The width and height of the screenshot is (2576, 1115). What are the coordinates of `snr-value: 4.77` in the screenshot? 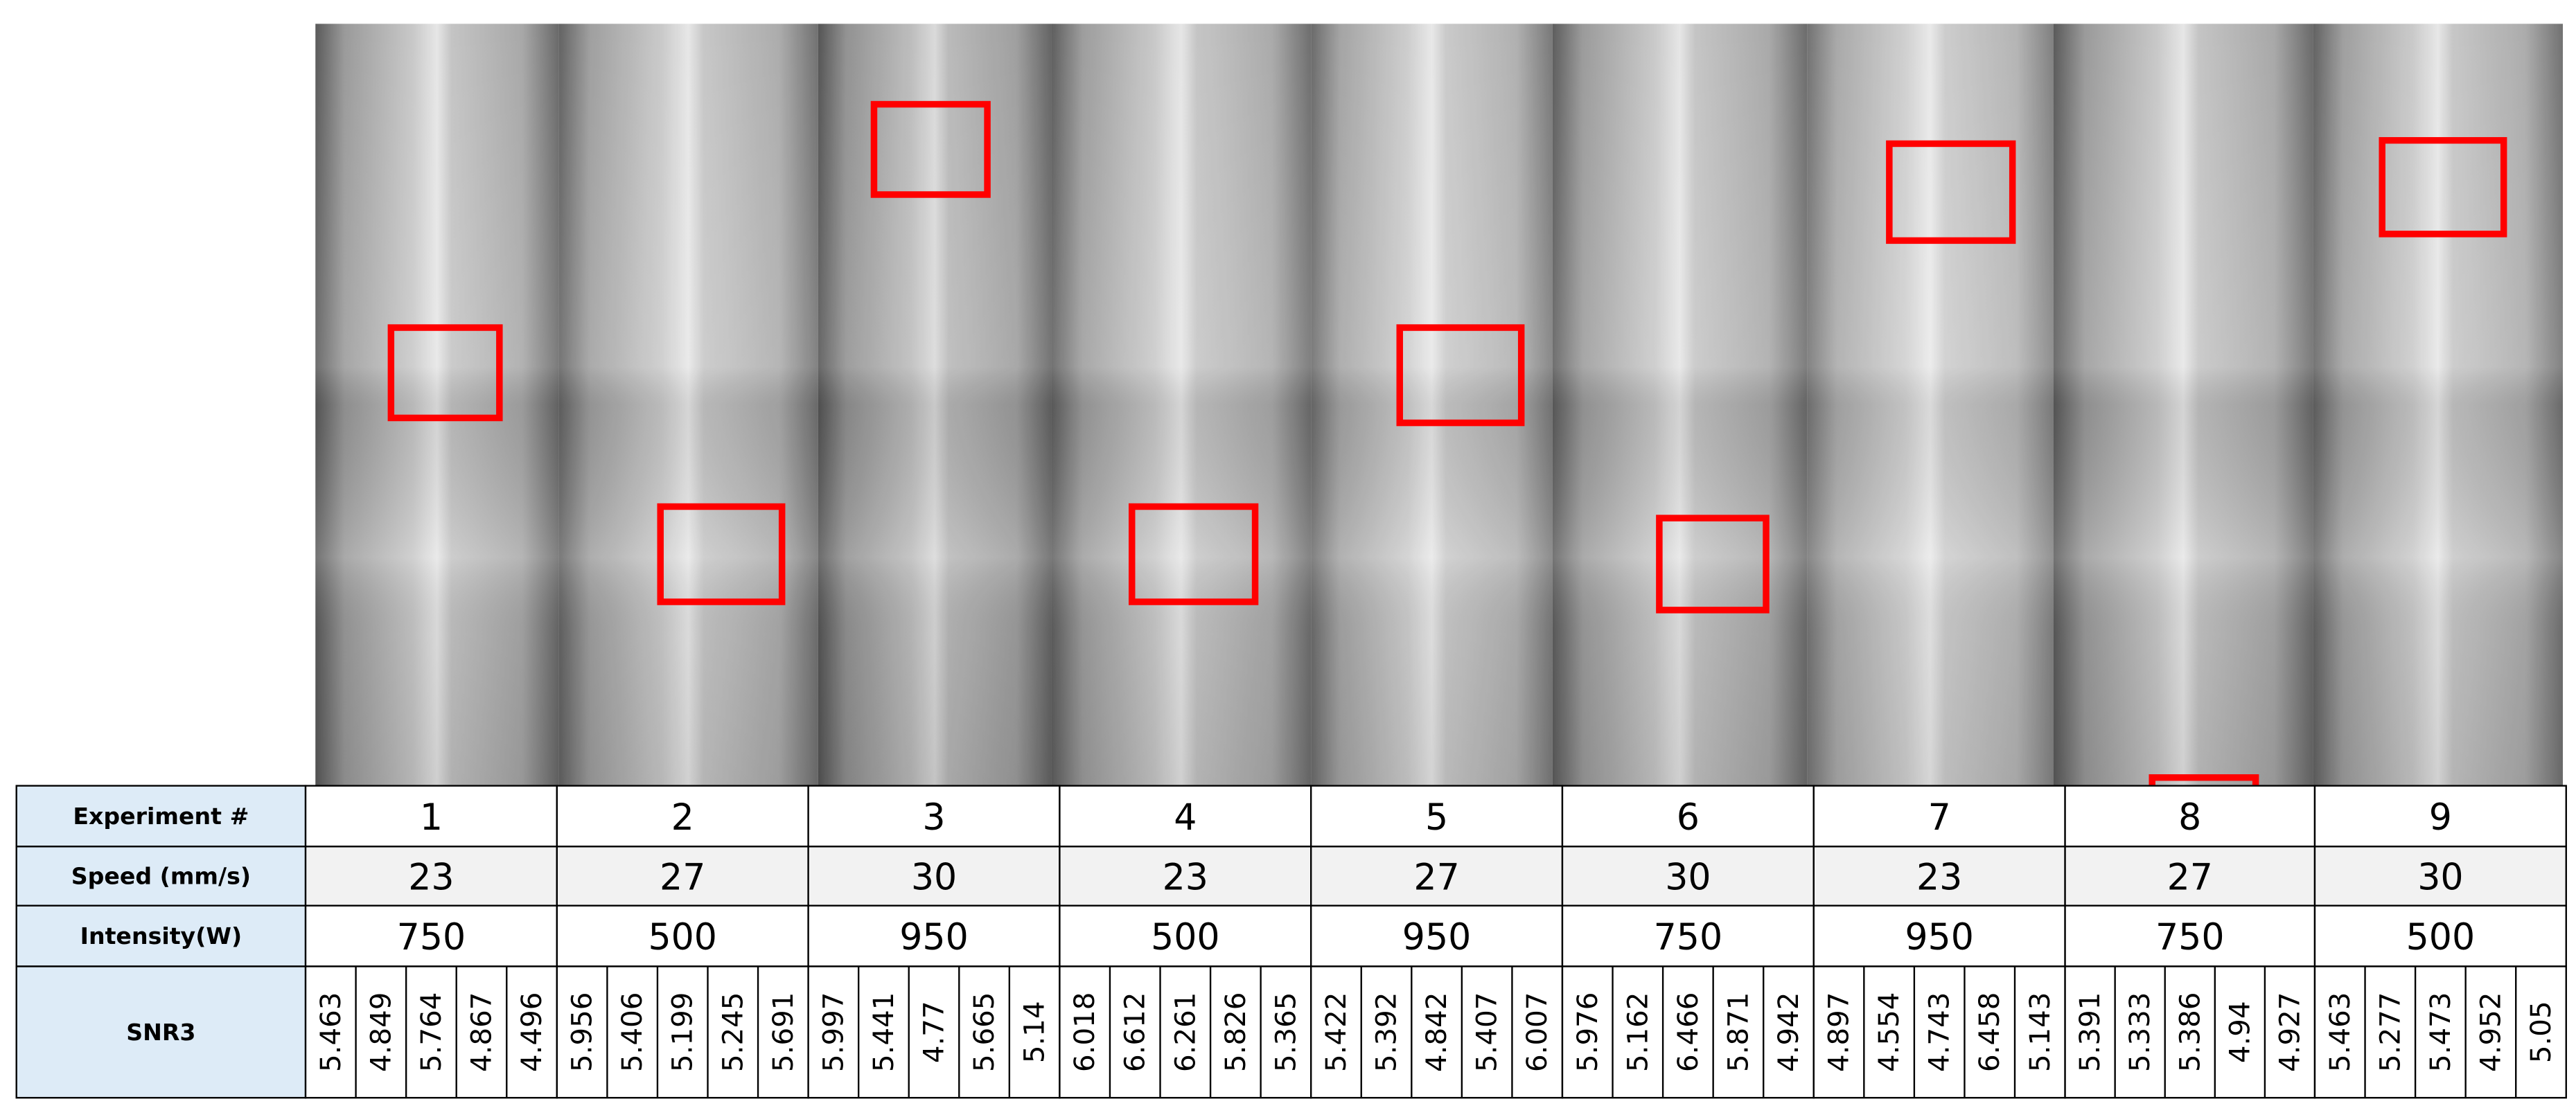 It's located at (934, 1032).